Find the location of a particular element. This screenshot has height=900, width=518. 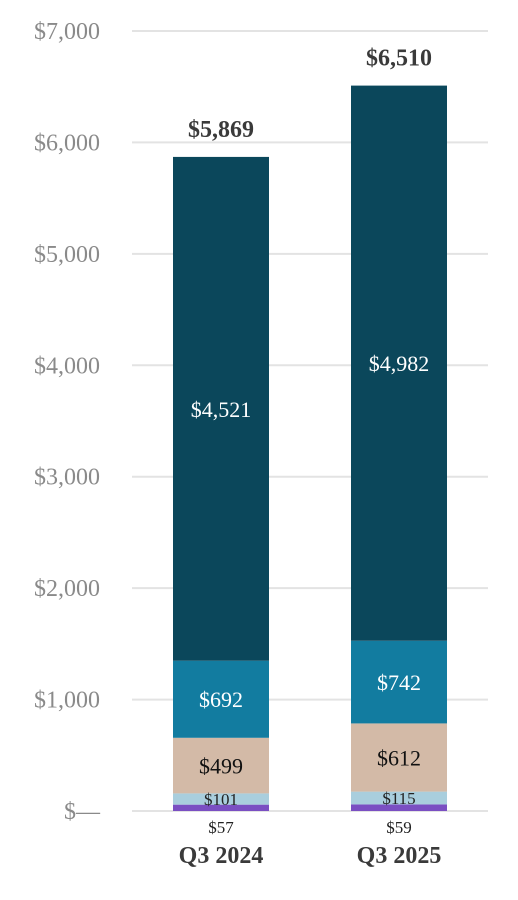

y-tick-label: $1,000 is located at coordinates (67, 701).